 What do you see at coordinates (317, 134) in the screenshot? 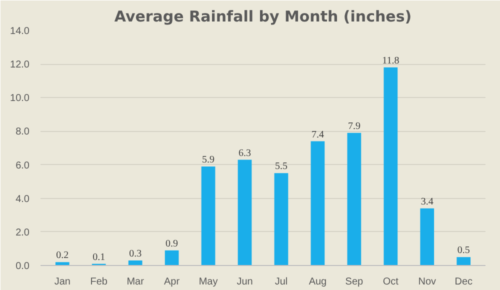
I see `data-label: 7.4` at bounding box center [317, 134].